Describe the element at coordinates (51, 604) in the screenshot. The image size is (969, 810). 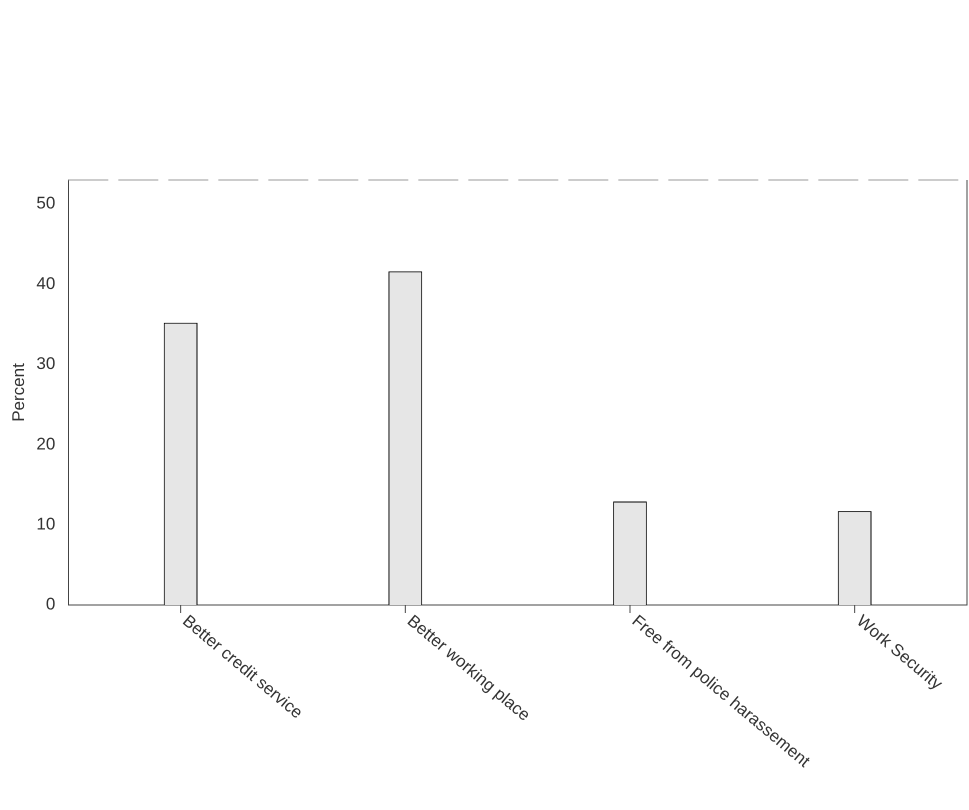
I see `y-tick-label: 0` at that location.